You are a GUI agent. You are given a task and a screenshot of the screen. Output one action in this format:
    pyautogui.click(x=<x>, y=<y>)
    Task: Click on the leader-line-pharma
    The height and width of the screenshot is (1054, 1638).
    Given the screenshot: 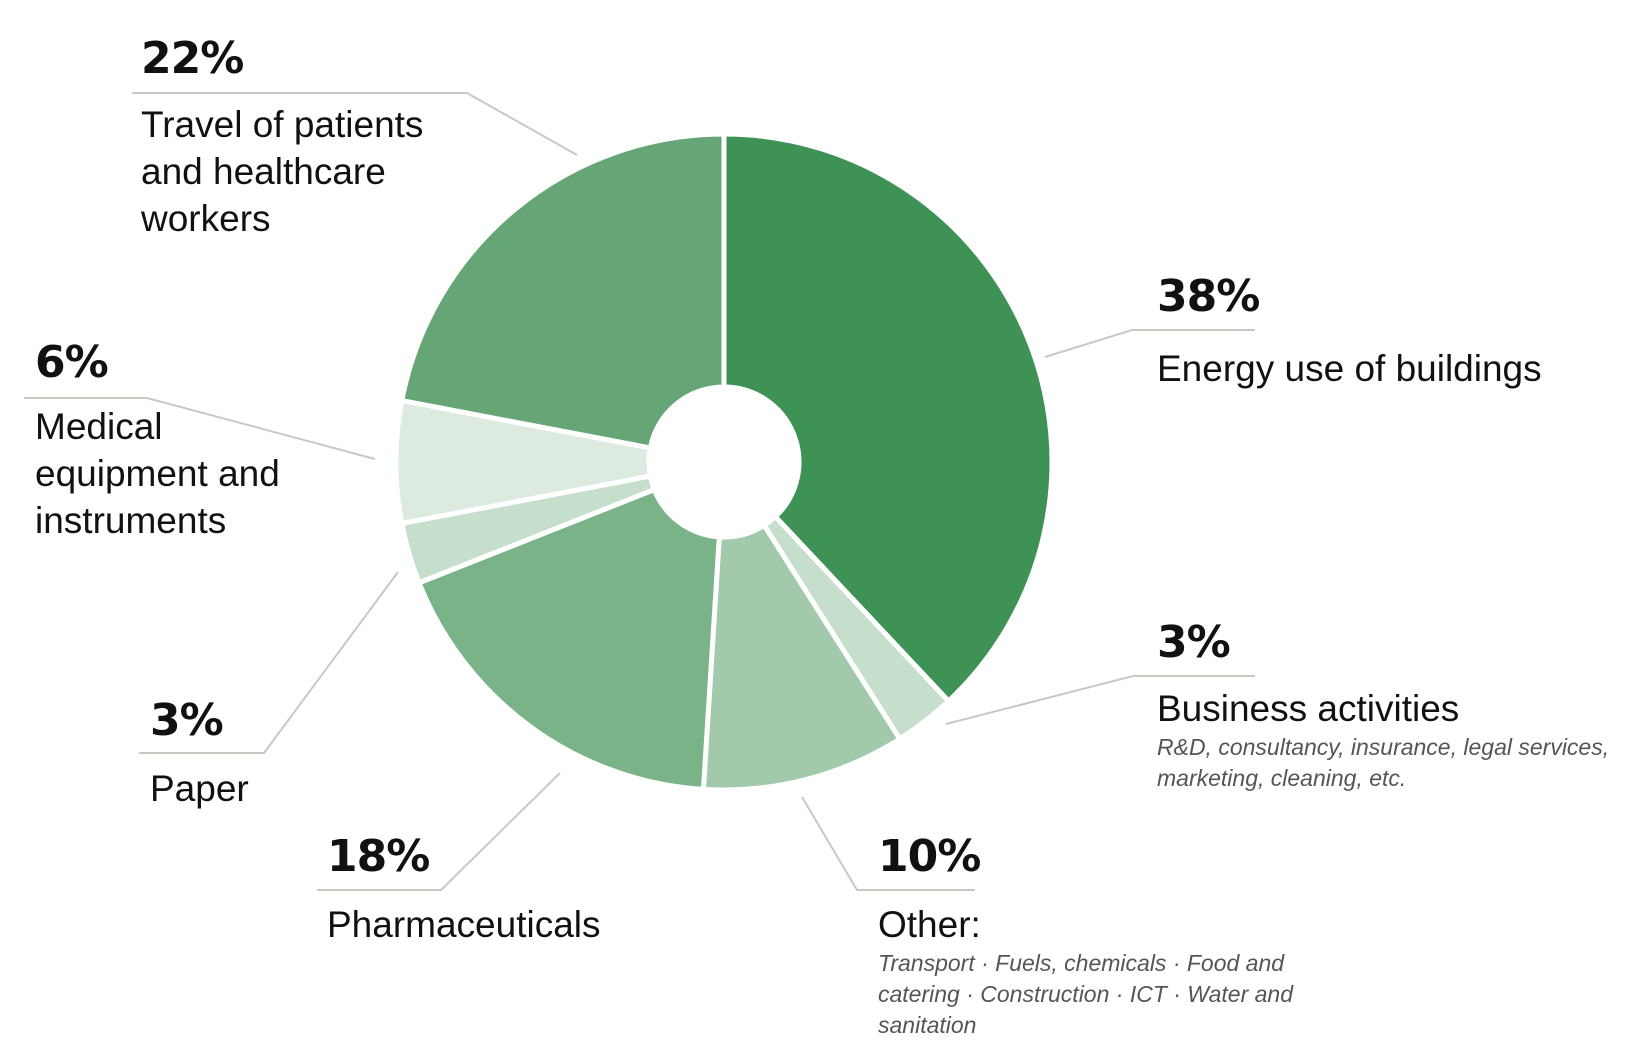 What is the action you would take?
    pyautogui.click(x=439, y=831)
    